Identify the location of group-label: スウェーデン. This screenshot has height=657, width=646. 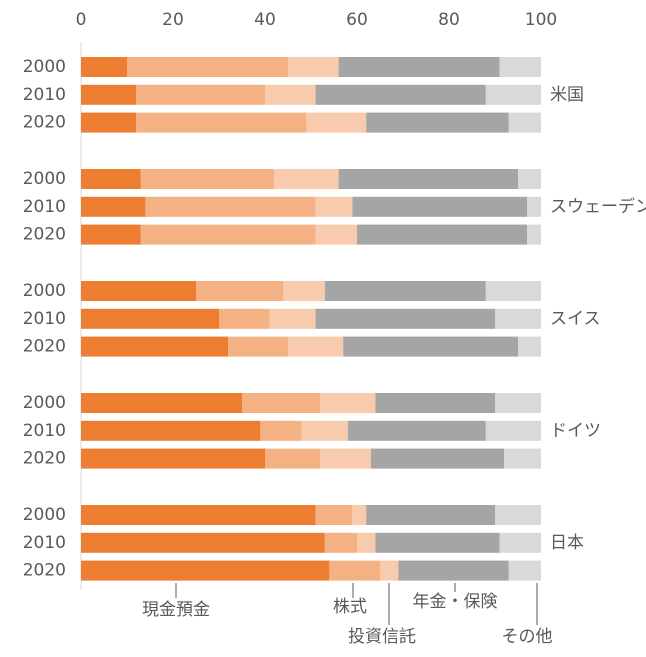
(598, 206).